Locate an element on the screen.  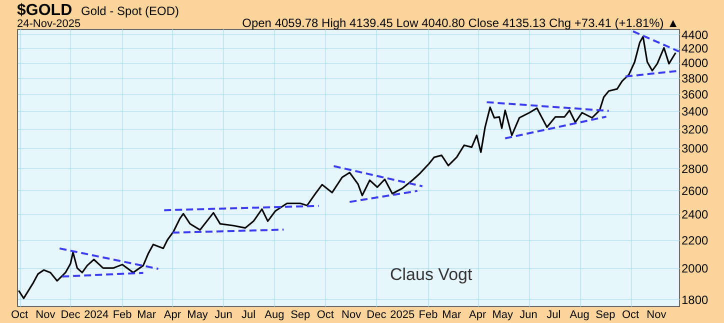
annotation: Open 4059.78 High 4139.45 Low 4040.80 Close 4135.13 Chg +73.41 (+1.81%) ▲ is located at coordinates (460, 23).